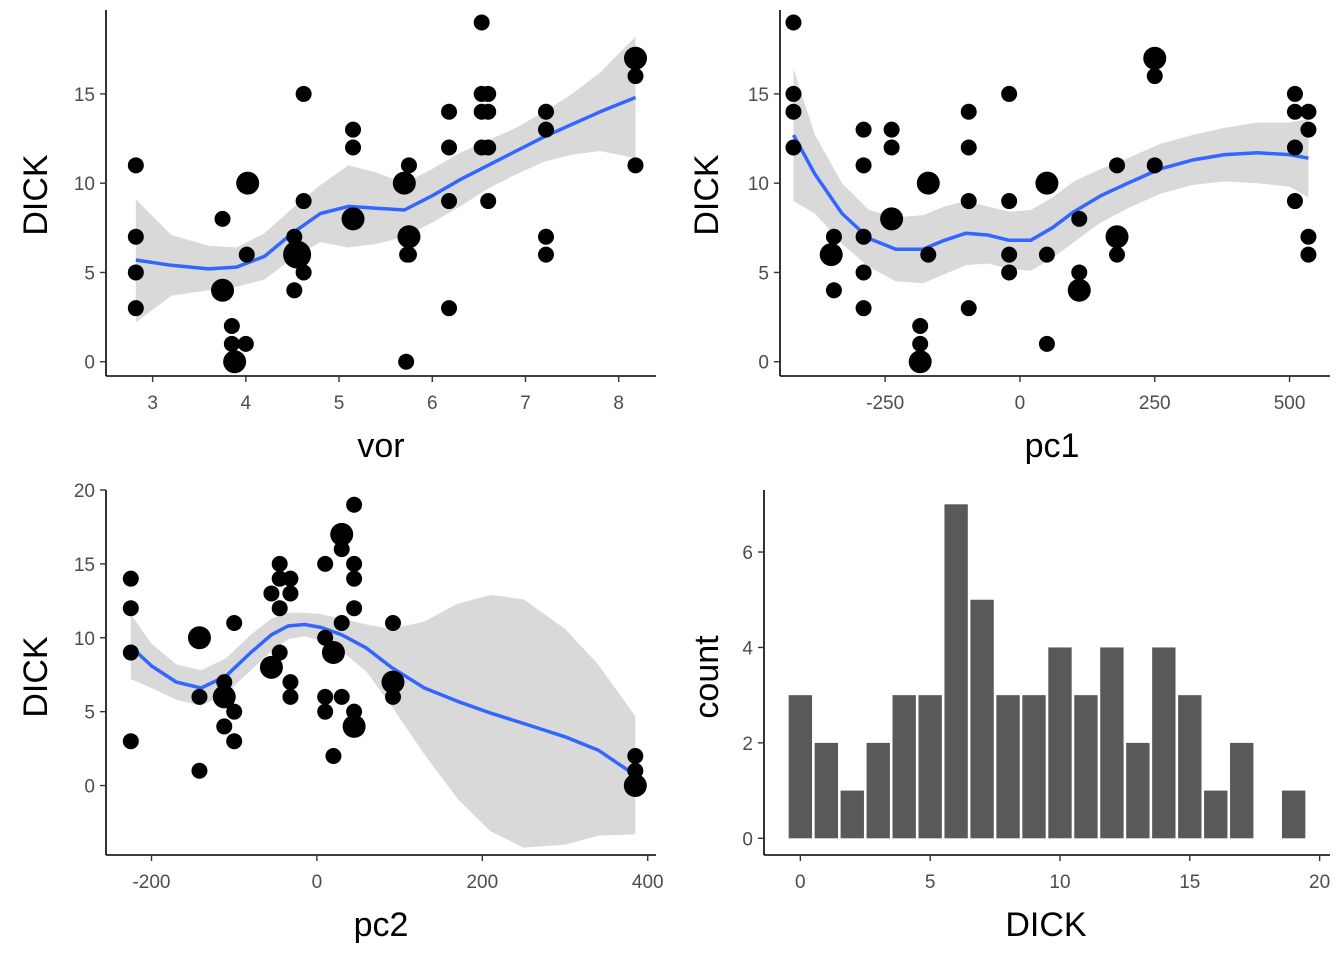 Image resolution: width=1344 pixels, height=960 pixels. Describe the element at coordinates (1155, 403) in the screenshot. I see `x-tick-label: 250` at that location.